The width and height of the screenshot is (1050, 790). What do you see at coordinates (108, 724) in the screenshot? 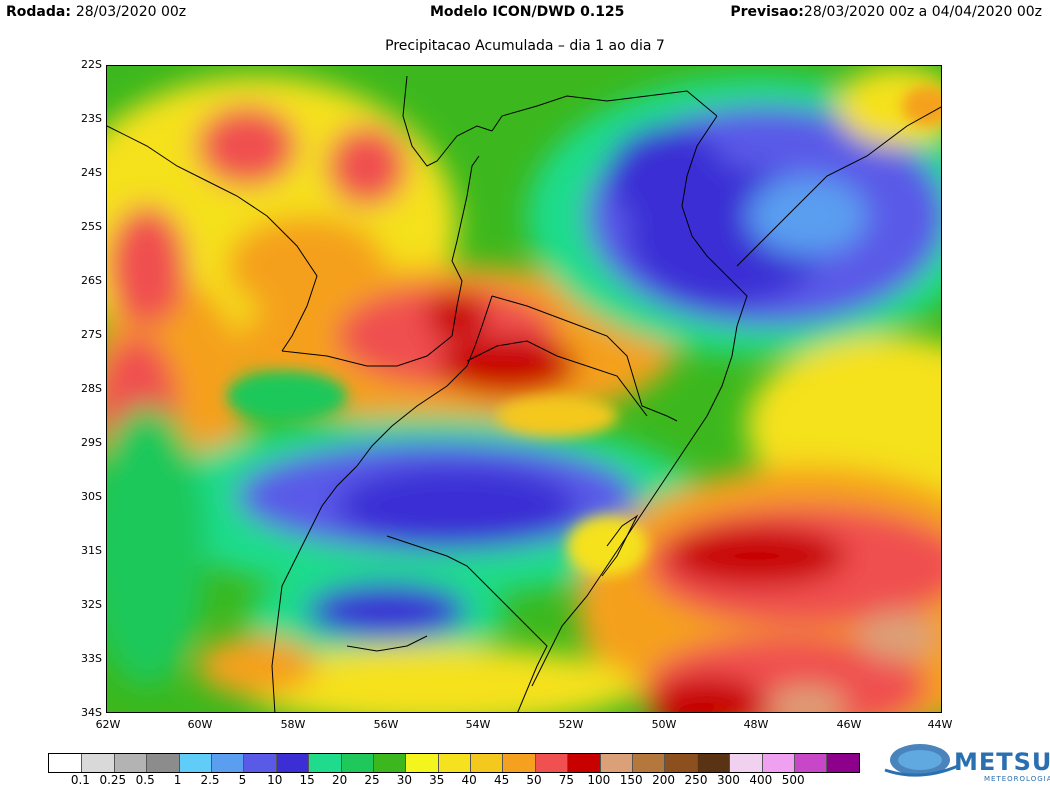
I see `lon-label: 62W` at bounding box center [108, 724].